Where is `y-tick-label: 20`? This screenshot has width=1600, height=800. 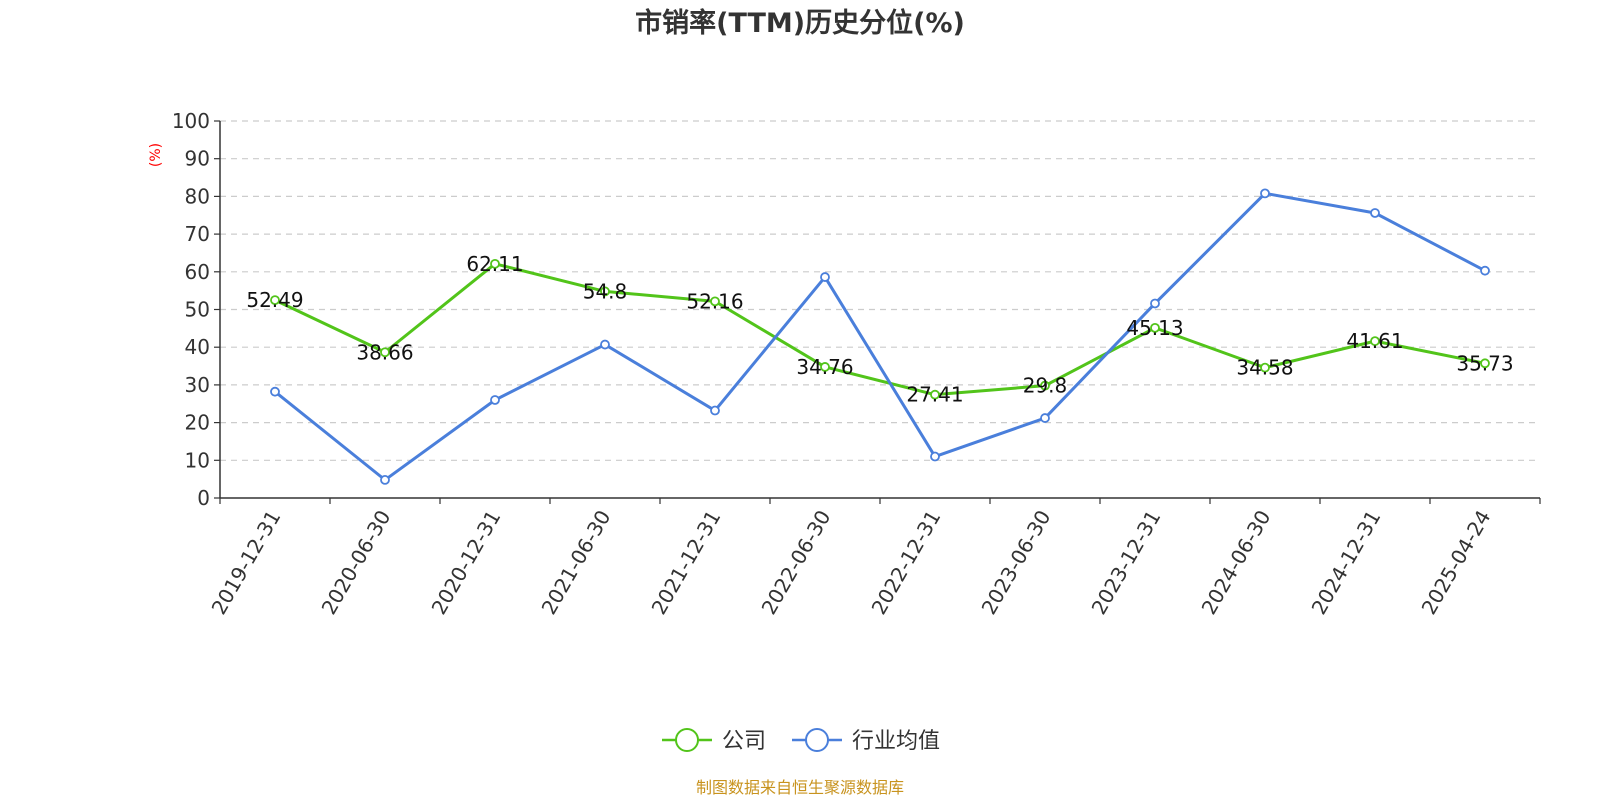 y-tick-label: 20 is located at coordinates (197, 423).